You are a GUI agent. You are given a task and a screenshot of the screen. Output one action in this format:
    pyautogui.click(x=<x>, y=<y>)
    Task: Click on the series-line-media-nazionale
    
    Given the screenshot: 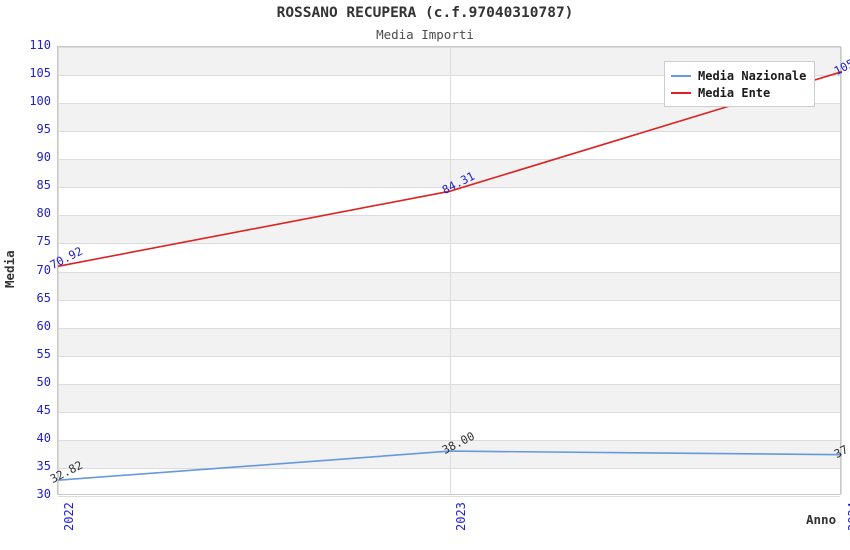 What is the action you would take?
    pyautogui.click(x=450, y=465)
    